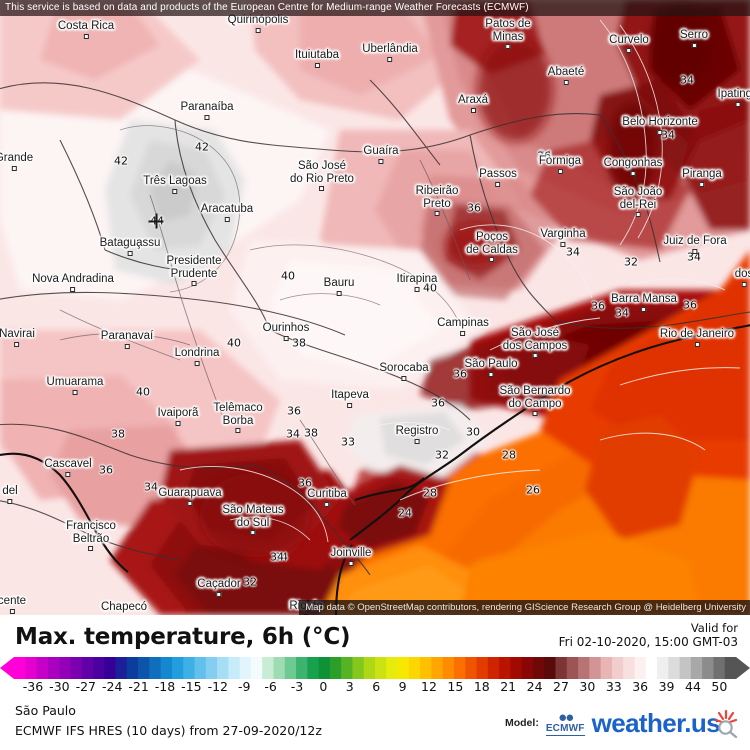 The height and width of the screenshot is (750, 750). I want to click on valid-for-block: Valid for Fri 02-10-2020, 15:00 GMT-03, so click(648, 635).